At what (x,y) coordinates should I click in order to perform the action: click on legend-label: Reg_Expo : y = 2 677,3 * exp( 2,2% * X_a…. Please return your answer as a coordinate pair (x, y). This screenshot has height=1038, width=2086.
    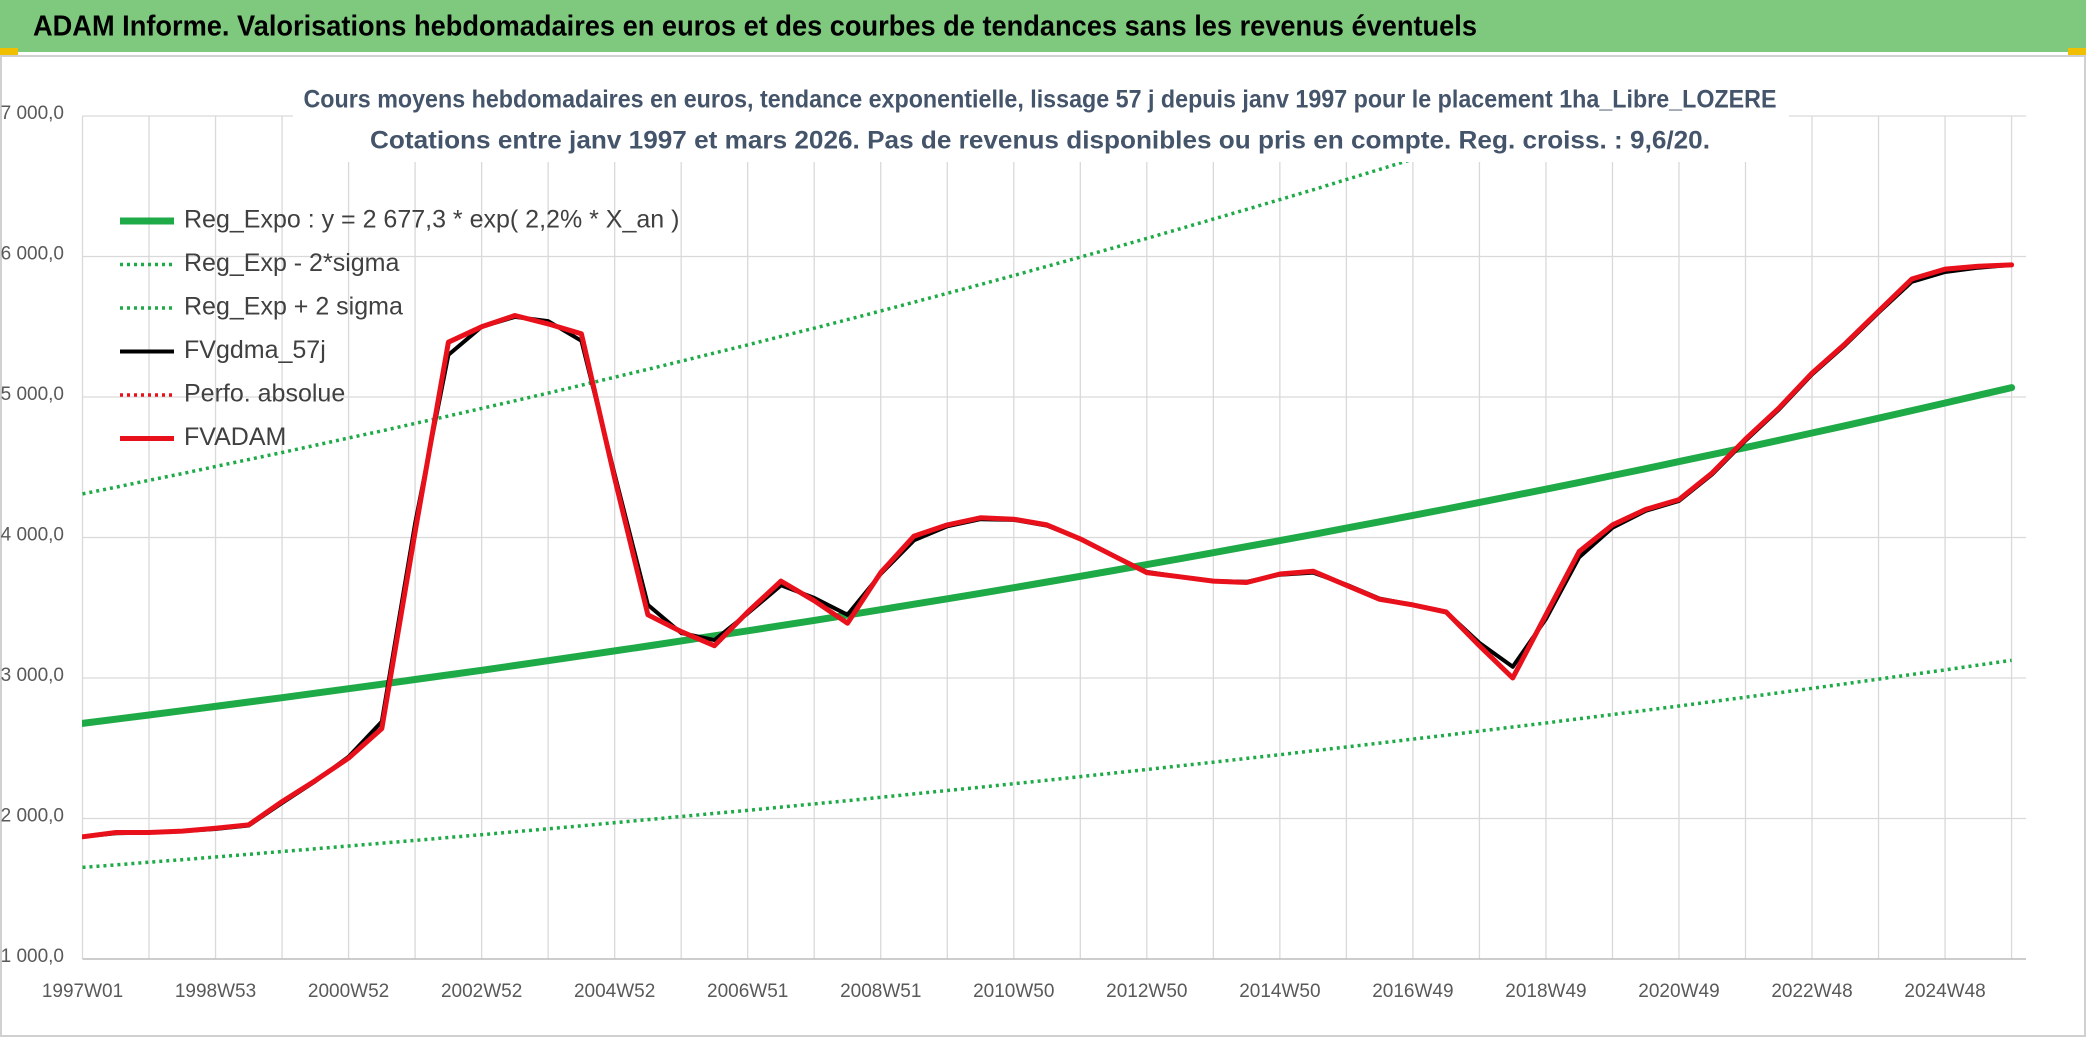
    Looking at the image, I should click on (431, 220).